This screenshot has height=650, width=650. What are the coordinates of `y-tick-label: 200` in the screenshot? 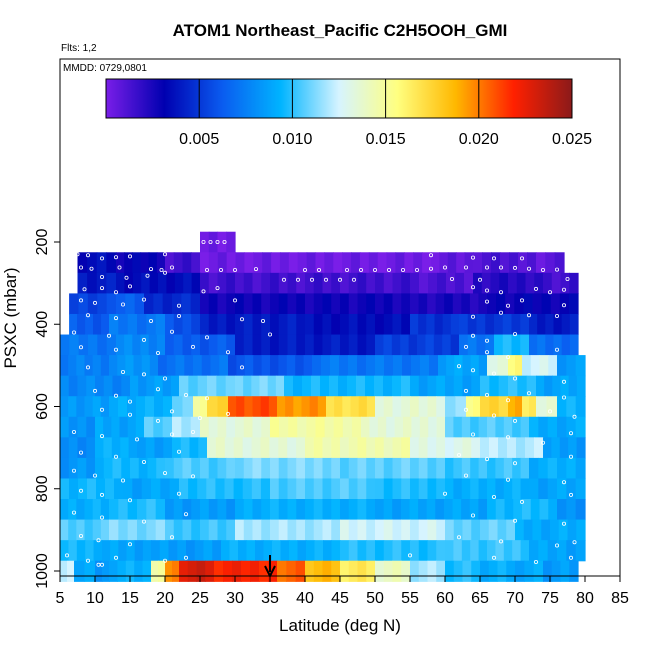 It's located at (42, 242).